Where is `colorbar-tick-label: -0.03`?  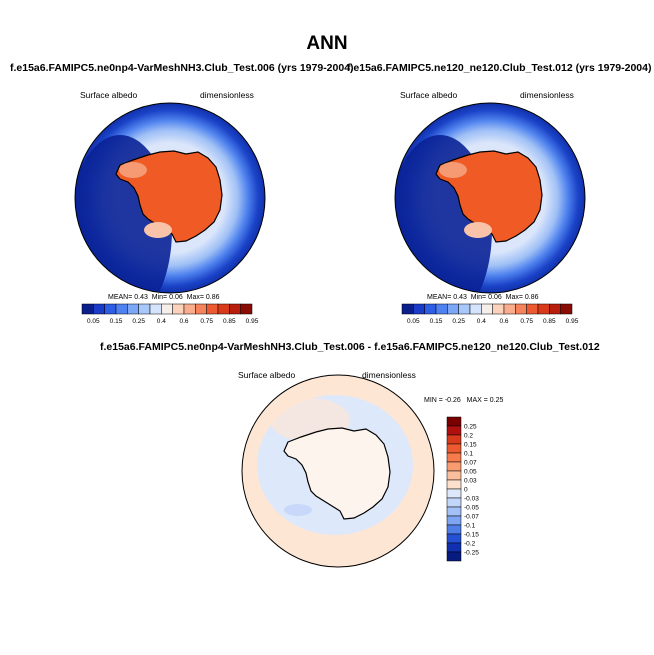
colorbar-tick-label: -0.03 is located at coordinates (471, 499).